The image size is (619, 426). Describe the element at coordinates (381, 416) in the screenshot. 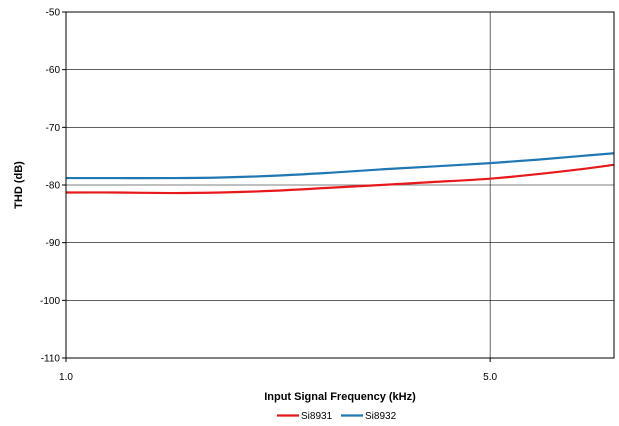

I see `legend-label-si8932: Si8932` at that location.